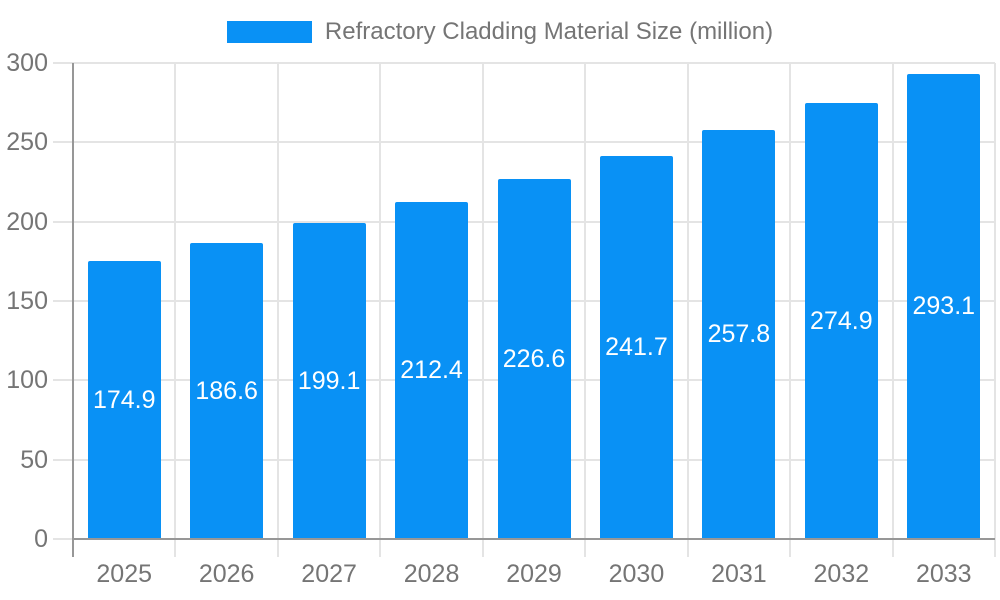 This screenshot has height=600, width=1000. I want to click on y-tick-label: 250, so click(27, 142).